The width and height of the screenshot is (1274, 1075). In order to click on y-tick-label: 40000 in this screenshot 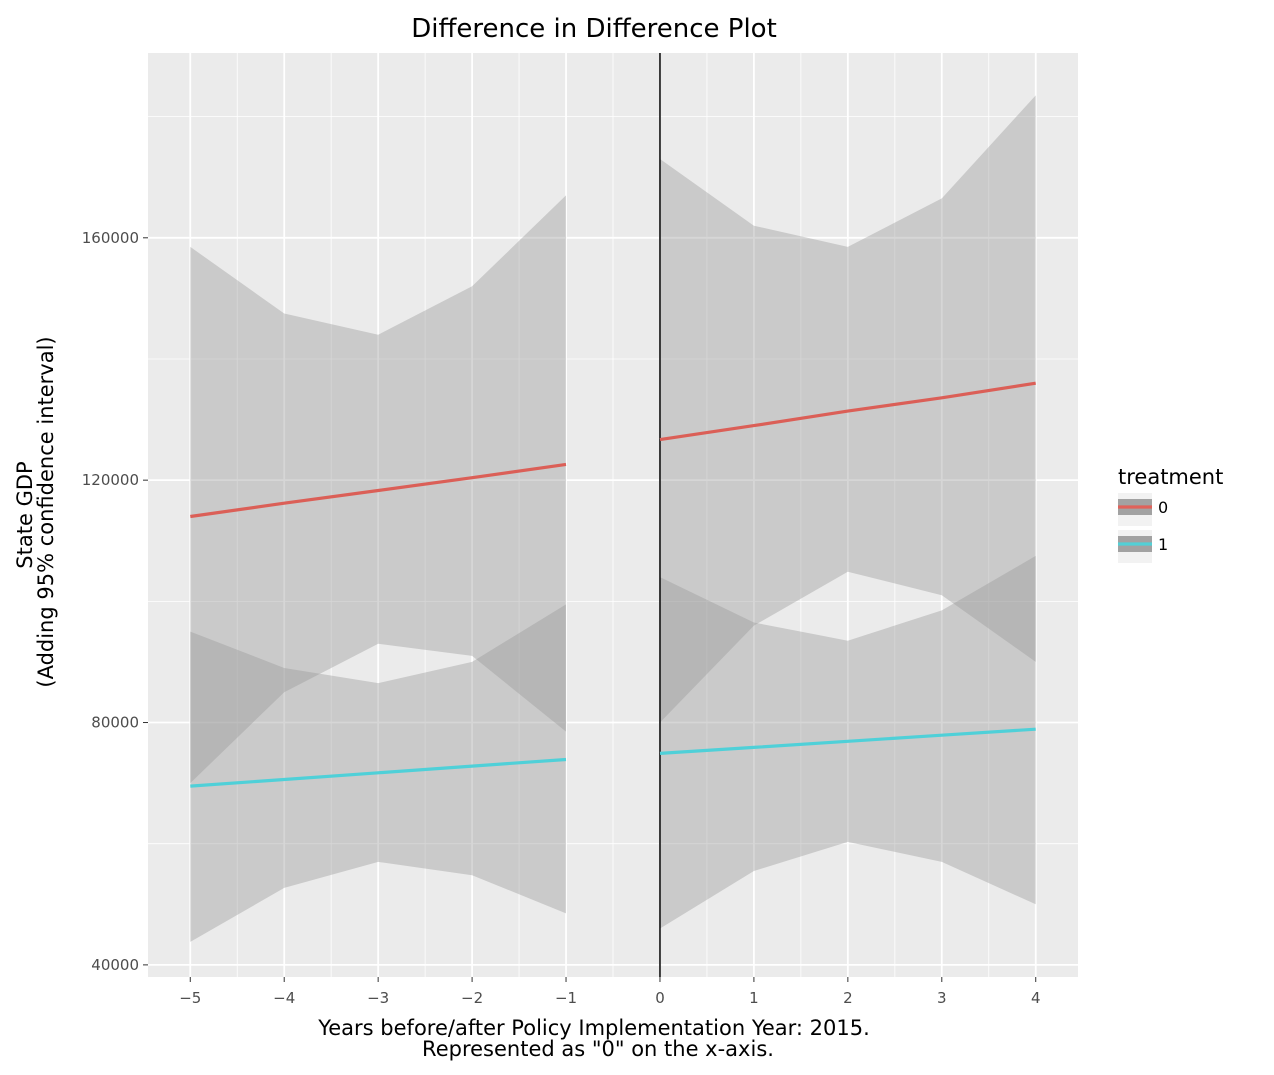, I will do `click(115, 965)`.